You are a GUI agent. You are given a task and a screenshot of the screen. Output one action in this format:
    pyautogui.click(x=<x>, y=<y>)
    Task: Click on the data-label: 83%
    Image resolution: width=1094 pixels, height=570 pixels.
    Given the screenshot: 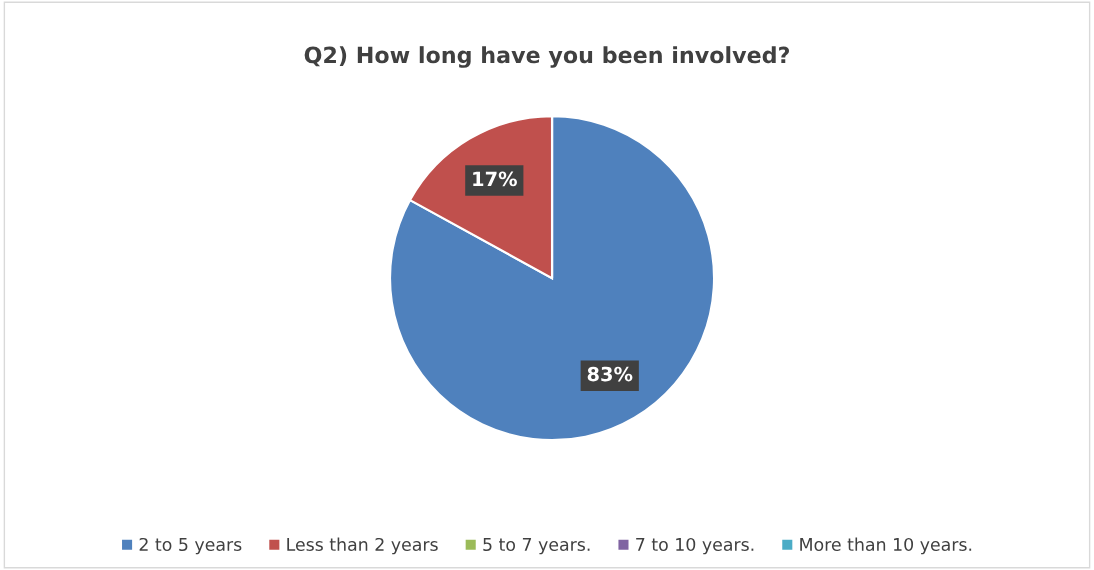 What is the action you would take?
    pyautogui.click(x=610, y=374)
    